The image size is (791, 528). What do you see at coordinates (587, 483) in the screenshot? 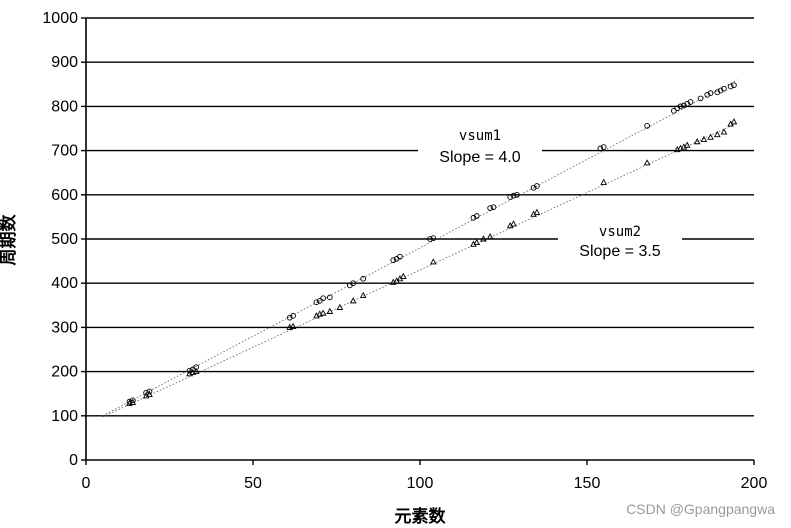
I see `x-tick-label-150: 150` at bounding box center [587, 483].